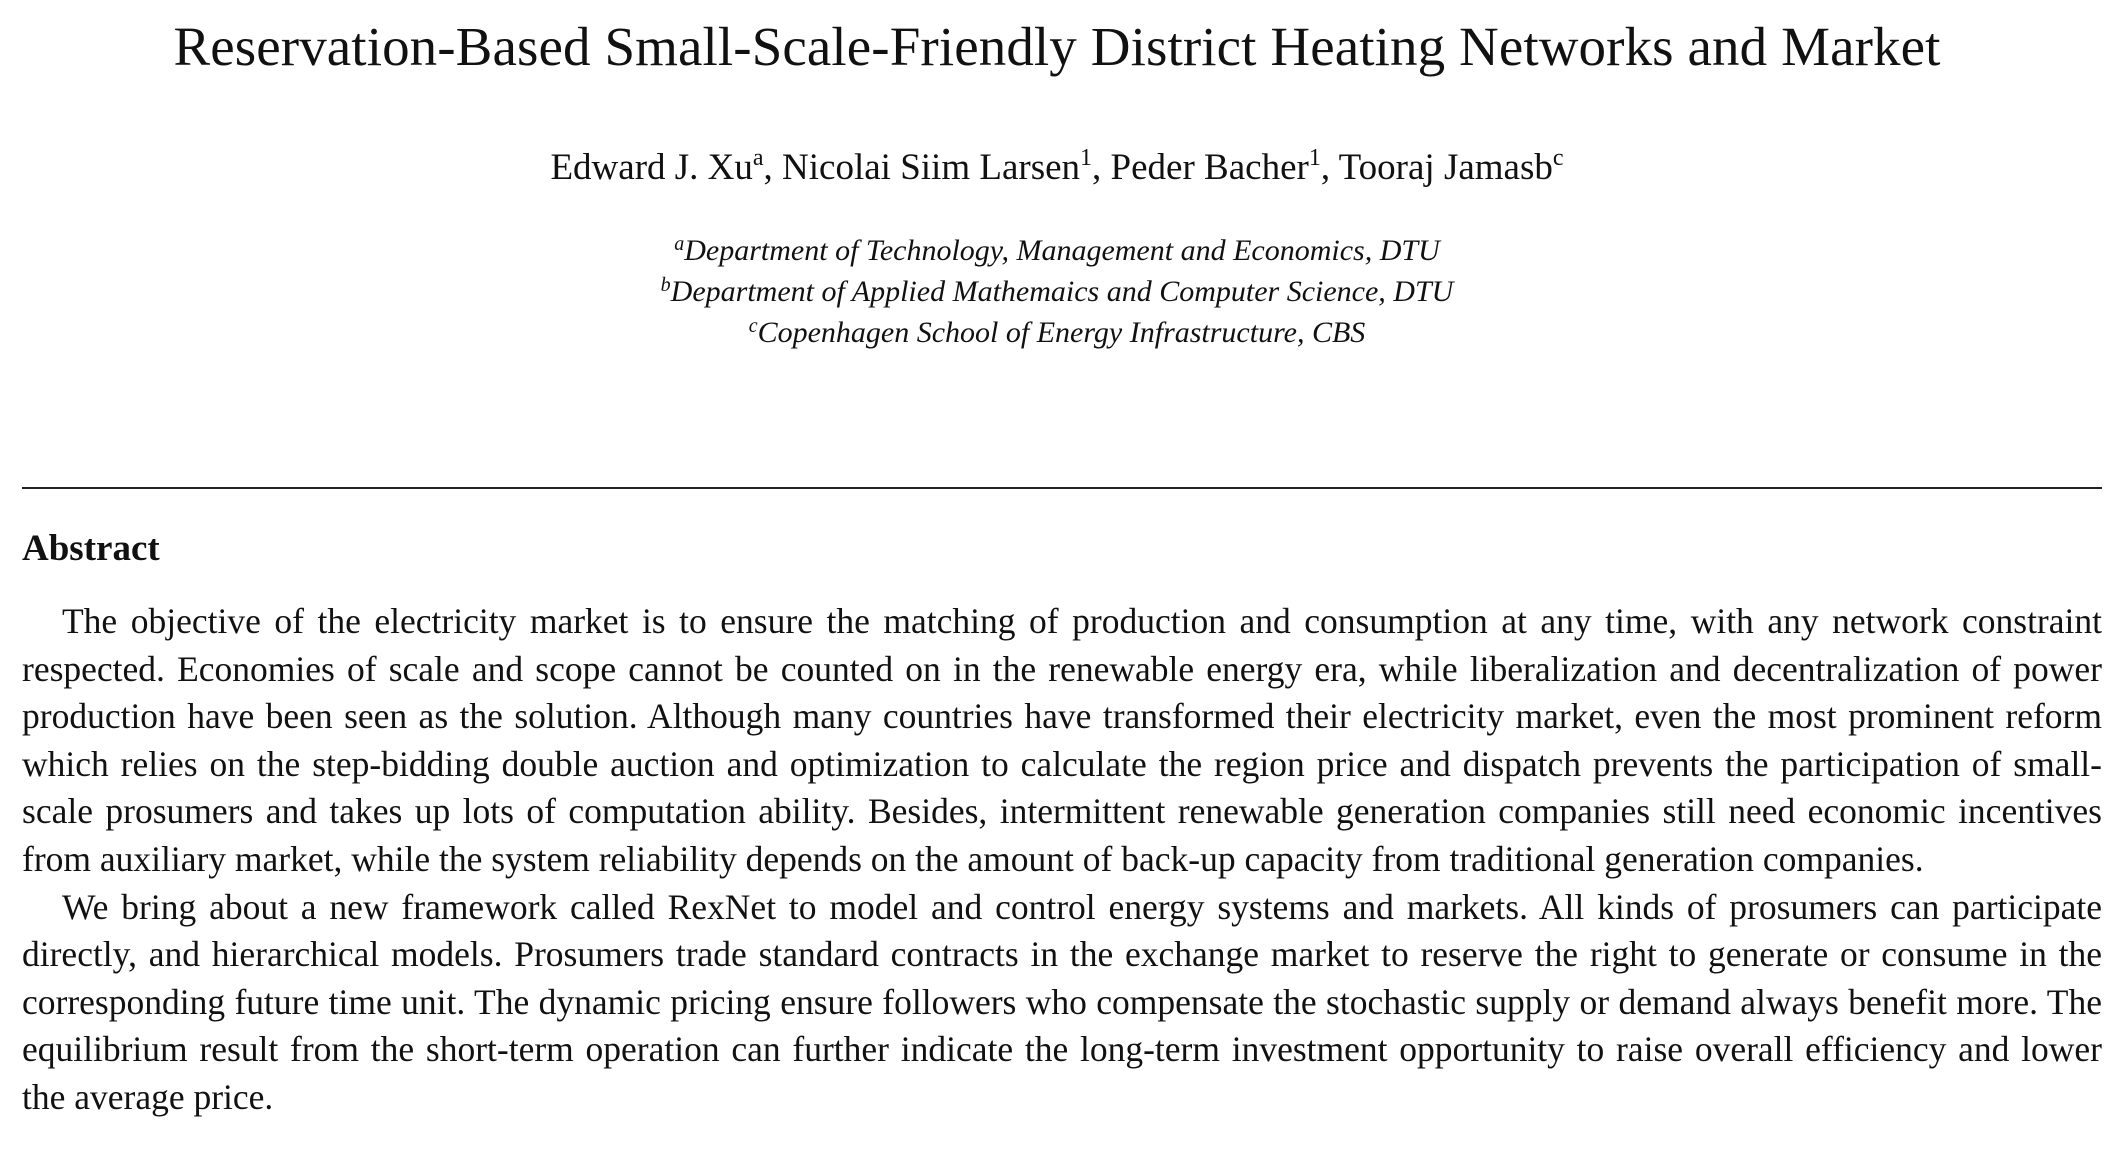 The width and height of the screenshot is (2114, 1174). What do you see at coordinates (1558, 158) in the screenshot?
I see `author-affiliation-mark: c` at bounding box center [1558, 158].